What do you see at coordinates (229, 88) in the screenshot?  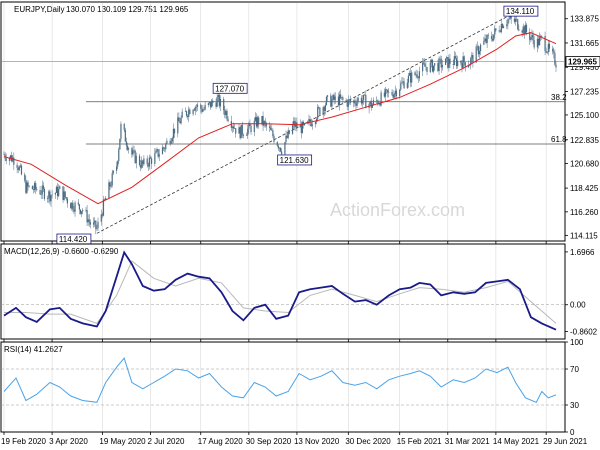 I see `price-callout-label: 127.070` at bounding box center [229, 88].